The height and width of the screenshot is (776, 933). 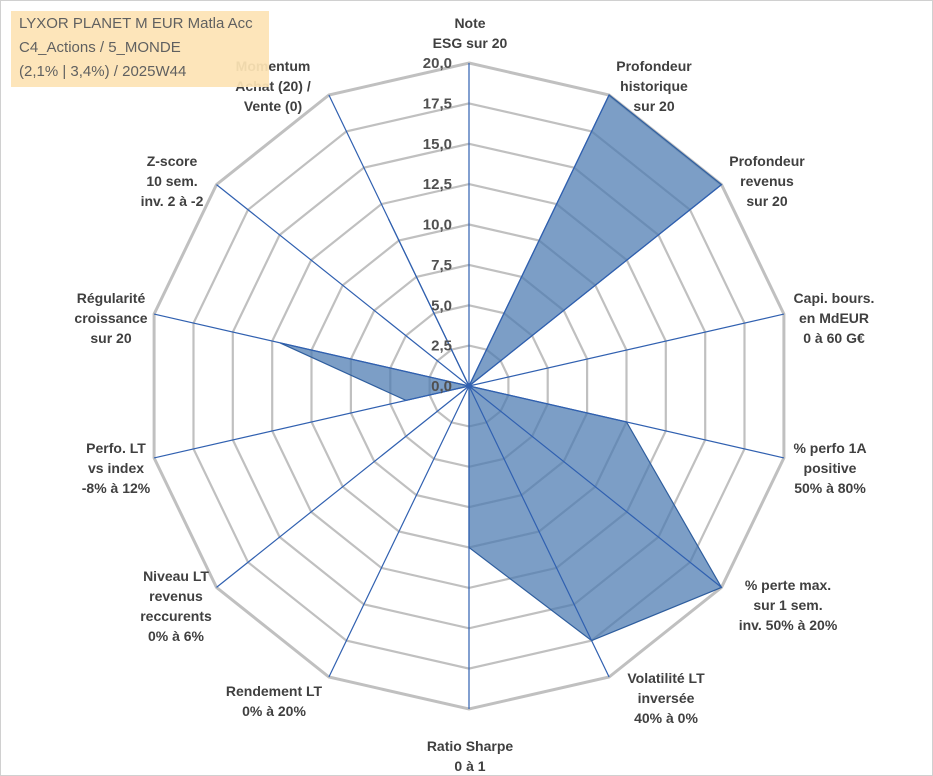 I want to click on tick-label: 10,0, so click(x=437, y=225).